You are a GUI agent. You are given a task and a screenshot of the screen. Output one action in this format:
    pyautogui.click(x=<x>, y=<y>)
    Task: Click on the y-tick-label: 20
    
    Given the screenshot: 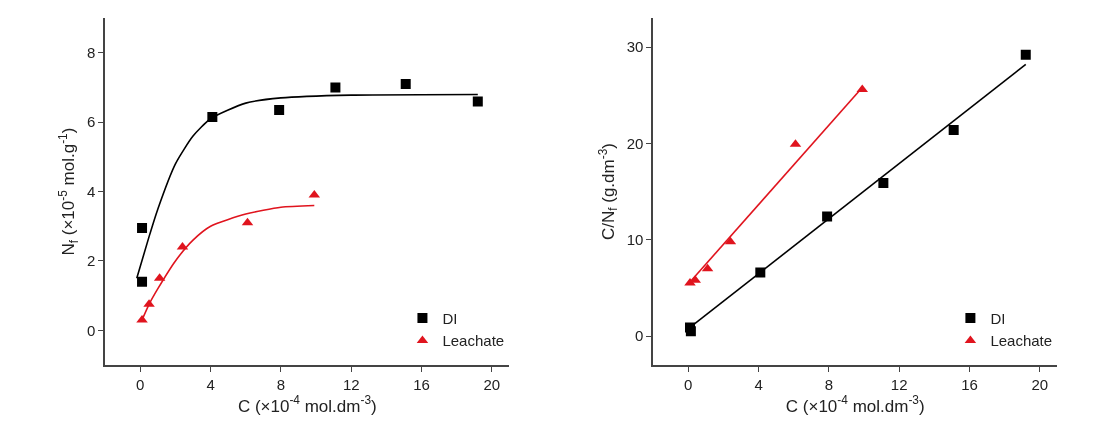 What is the action you would take?
    pyautogui.click(x=635, y=143)
    